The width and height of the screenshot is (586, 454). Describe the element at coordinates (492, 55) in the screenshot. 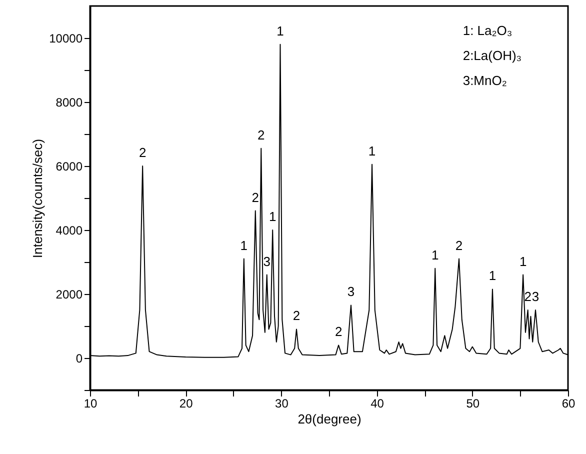

I see `annotation: 2:La(OH)₃` at that location.